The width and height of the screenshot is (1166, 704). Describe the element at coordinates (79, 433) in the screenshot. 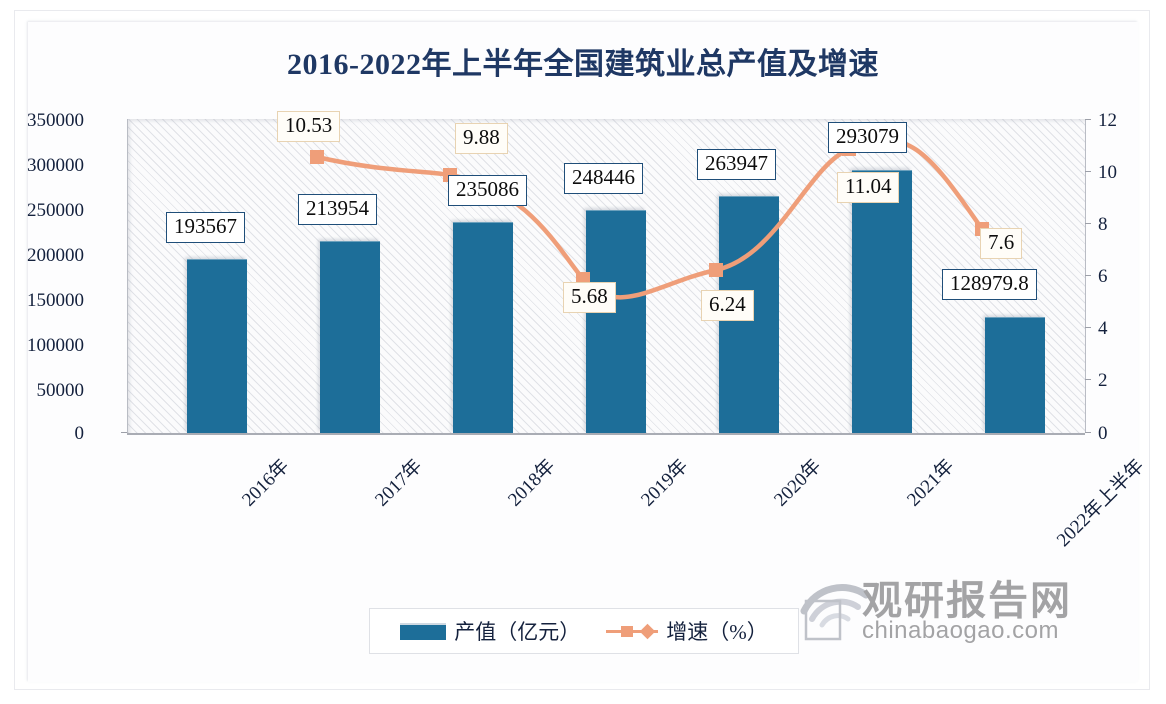

I see `y-axis-tick-0: 0` at that location.